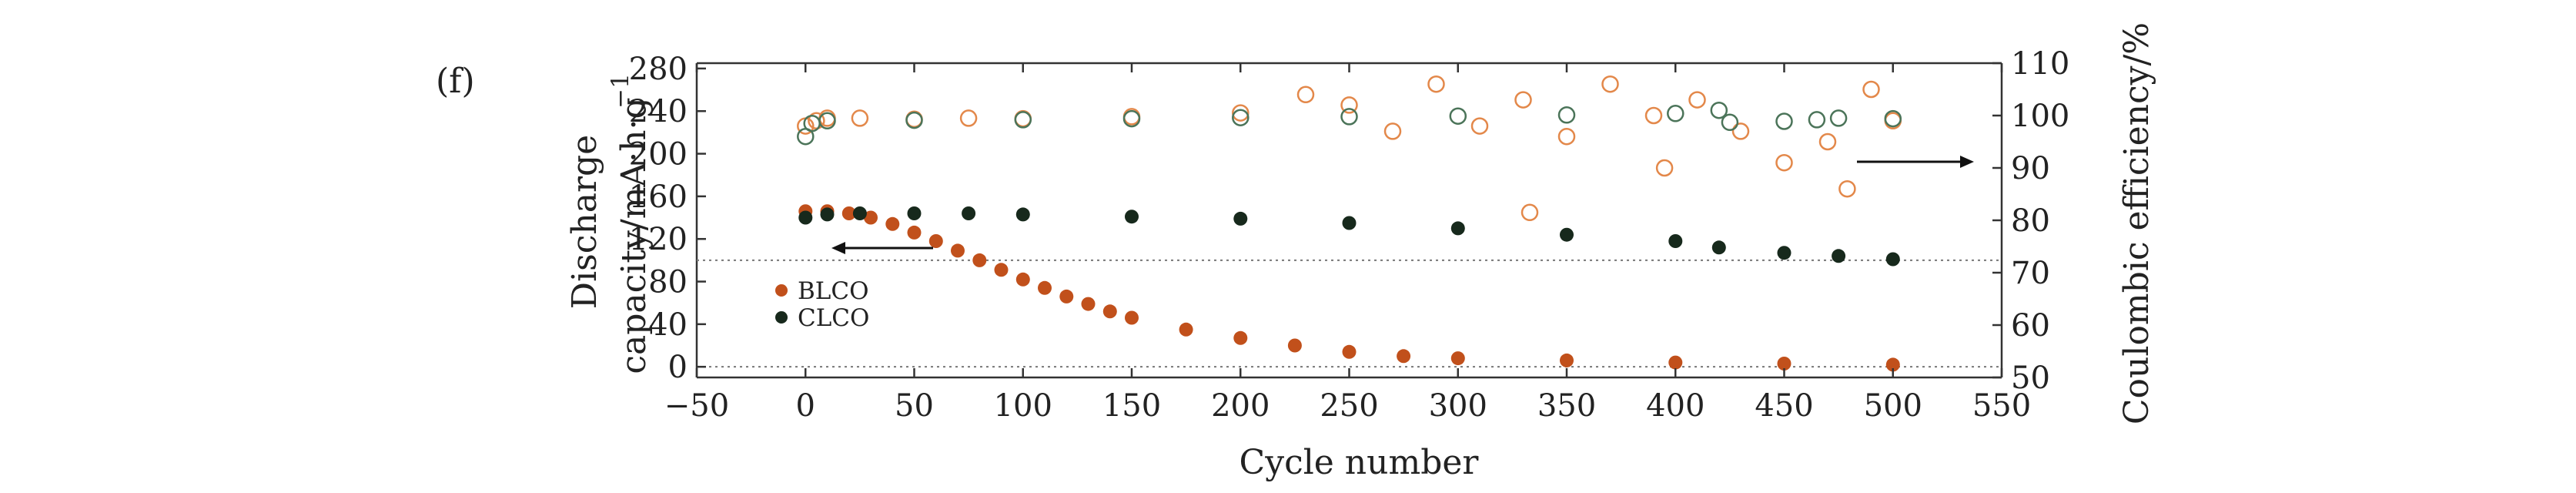 The image size is (2576, 493). I want to click on y-tick-label: 240, so click(658, 111).